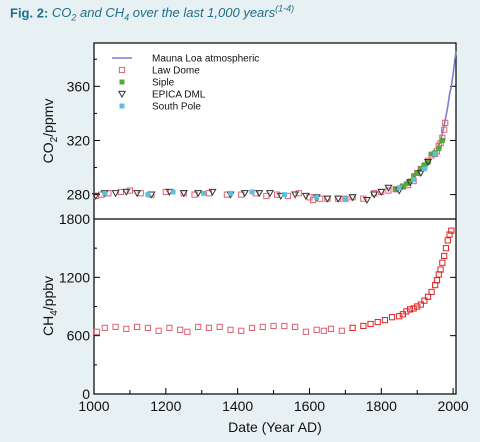 This screenshot has width=480, height=442. Describe the element at coordinates (93, 406) in the screenshot. I see `x-tick-label: 1000` at that location.